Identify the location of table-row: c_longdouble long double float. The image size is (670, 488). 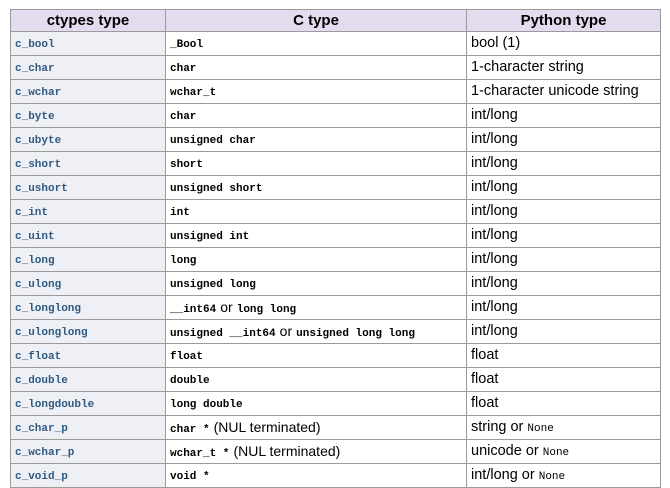
(335, 403).